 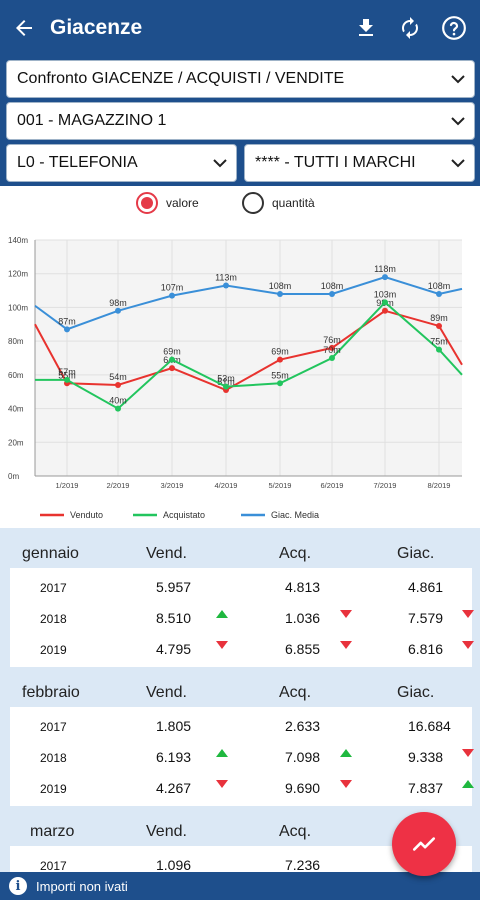 What do you see at coordinates (182, 203) in the screenshot?
I see `radio-valore-label: valore` at bounding box center [182, 203].